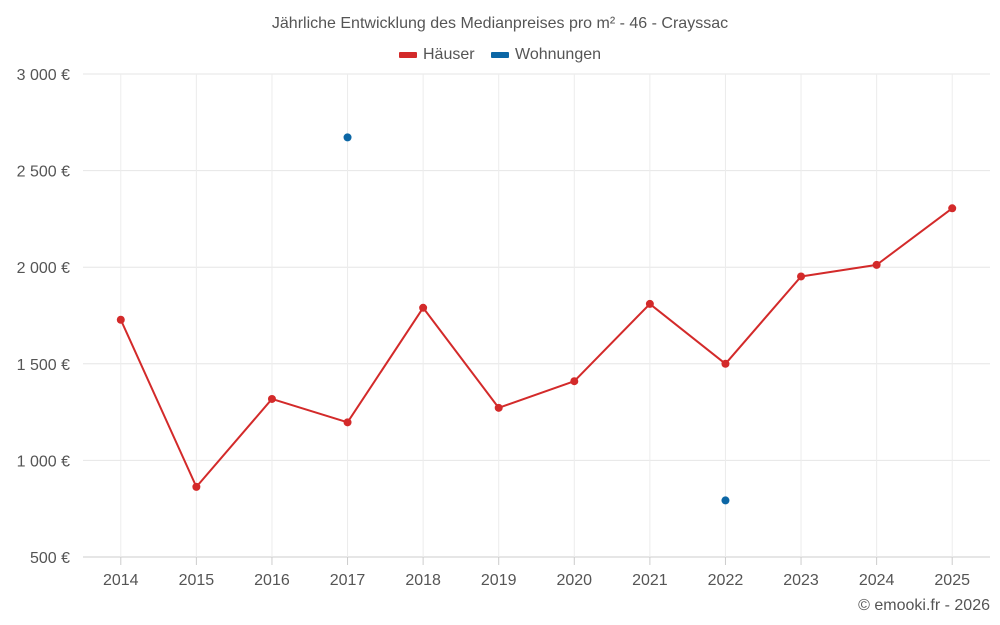  I want to click on legend-label-haeuser: Häuser, so click(448, 54).